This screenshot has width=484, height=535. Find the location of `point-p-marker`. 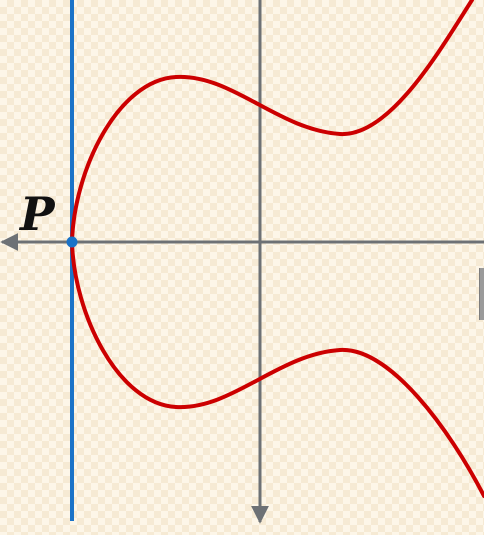

point-p-marker is located at coordinates (72, 242).